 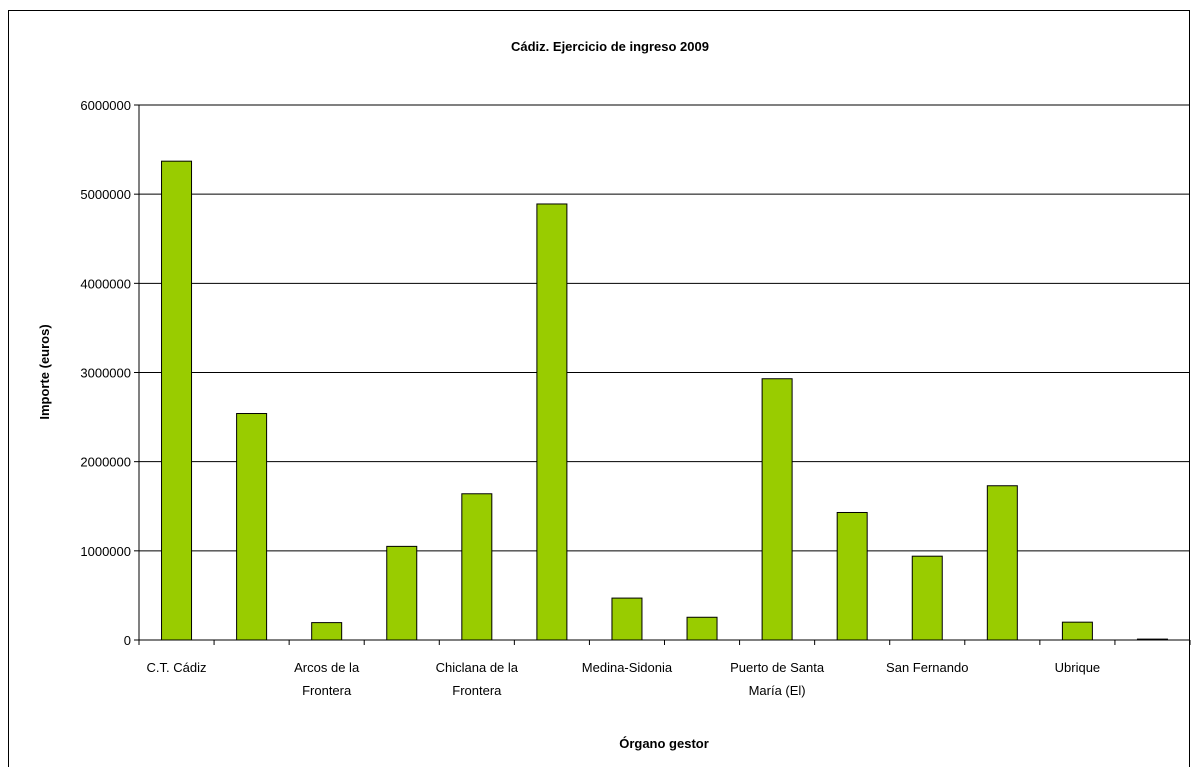 I want to click on x-tick-label: Chiclana de la Frontera, so click(x=477, y=679).